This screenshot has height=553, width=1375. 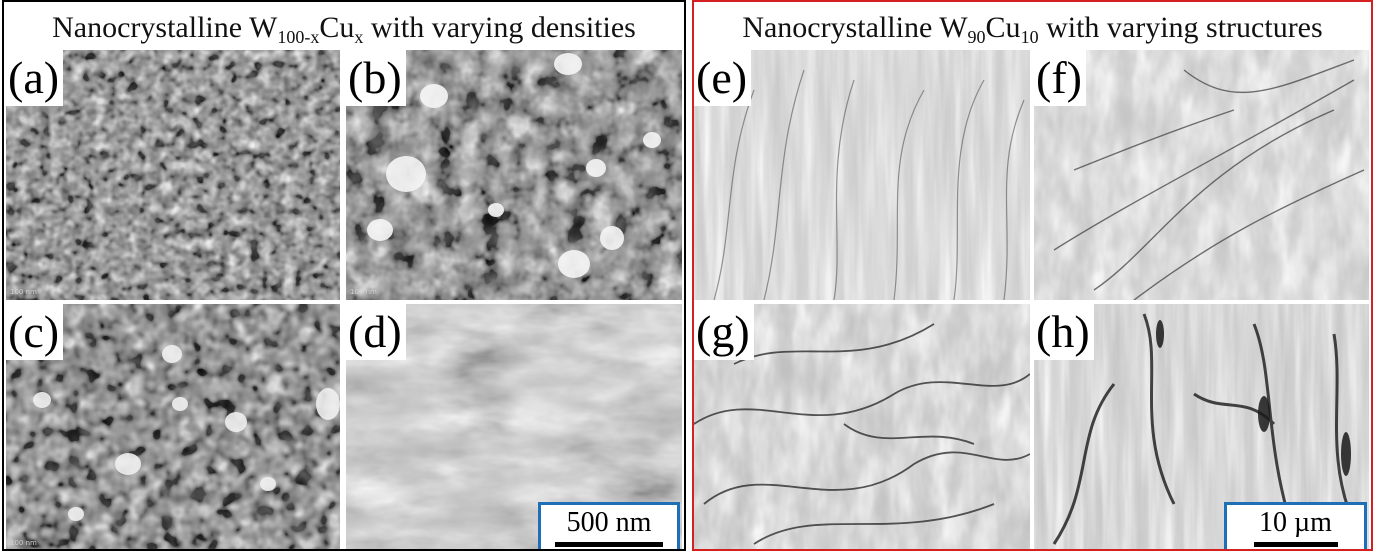 What do you see at coordinates (1295, 544) in the screenshot?
I see `right-scale-bar-line` at bounding box center [1295, 544].